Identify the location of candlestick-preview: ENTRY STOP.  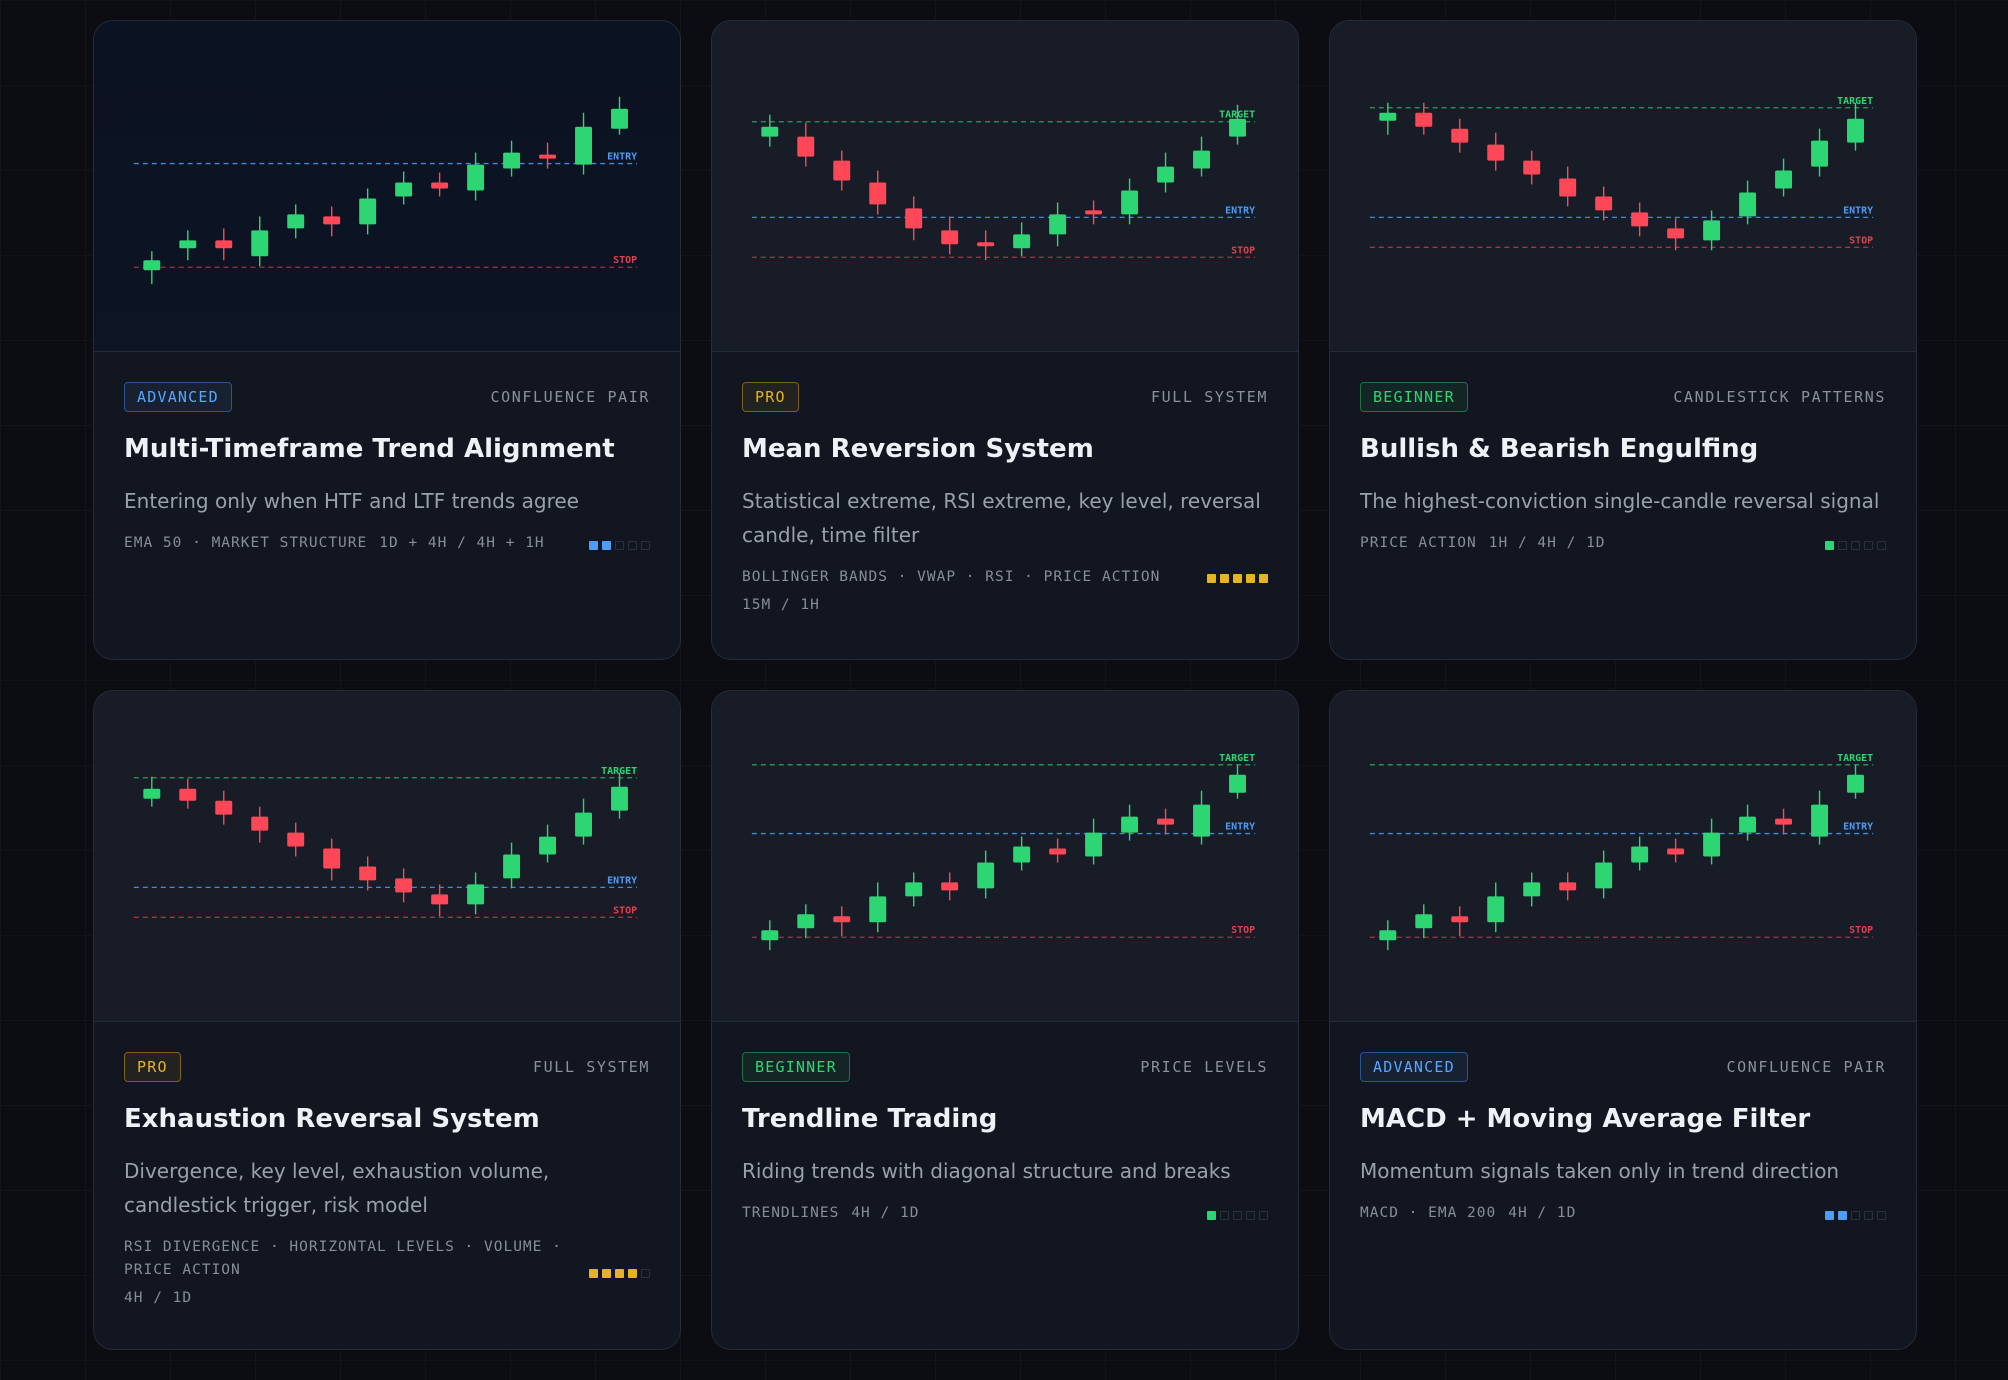
(387, 186).